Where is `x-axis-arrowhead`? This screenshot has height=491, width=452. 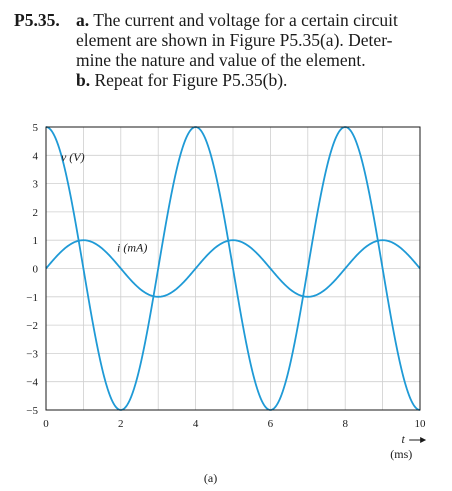 x-axis-arrowhead is located at coordinates (423, 440).